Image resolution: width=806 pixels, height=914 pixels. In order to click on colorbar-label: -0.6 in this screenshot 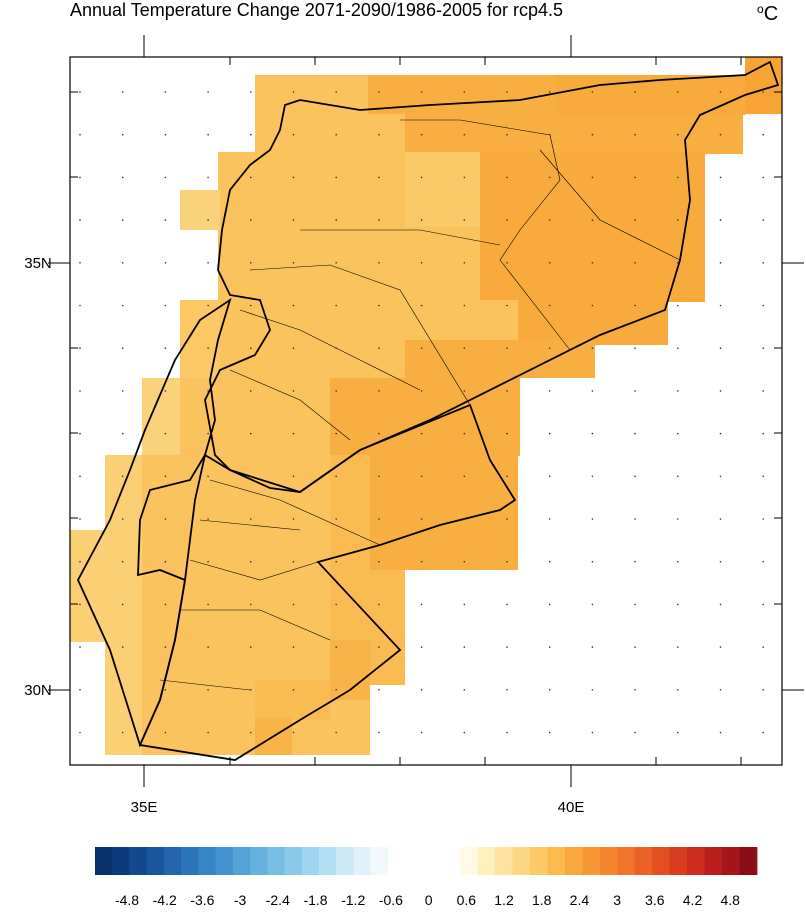, I will do `click(391, 900)`.